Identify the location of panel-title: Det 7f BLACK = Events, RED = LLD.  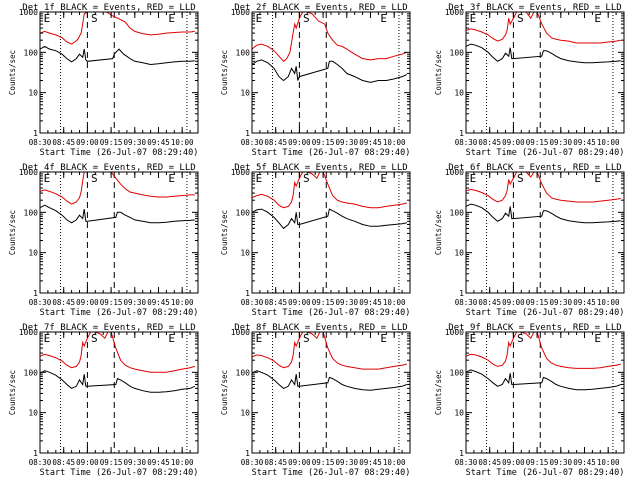
(108, 328).